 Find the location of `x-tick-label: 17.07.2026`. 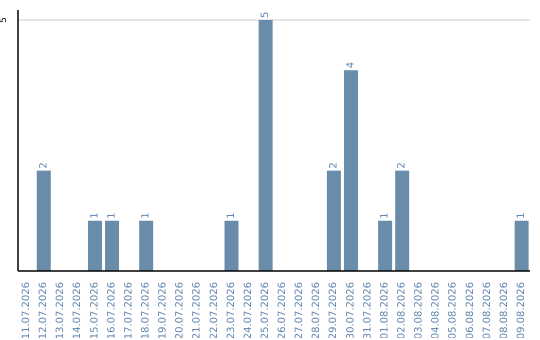

x-tick-label: 17.07.2026 is located at coordinates (128, 311).